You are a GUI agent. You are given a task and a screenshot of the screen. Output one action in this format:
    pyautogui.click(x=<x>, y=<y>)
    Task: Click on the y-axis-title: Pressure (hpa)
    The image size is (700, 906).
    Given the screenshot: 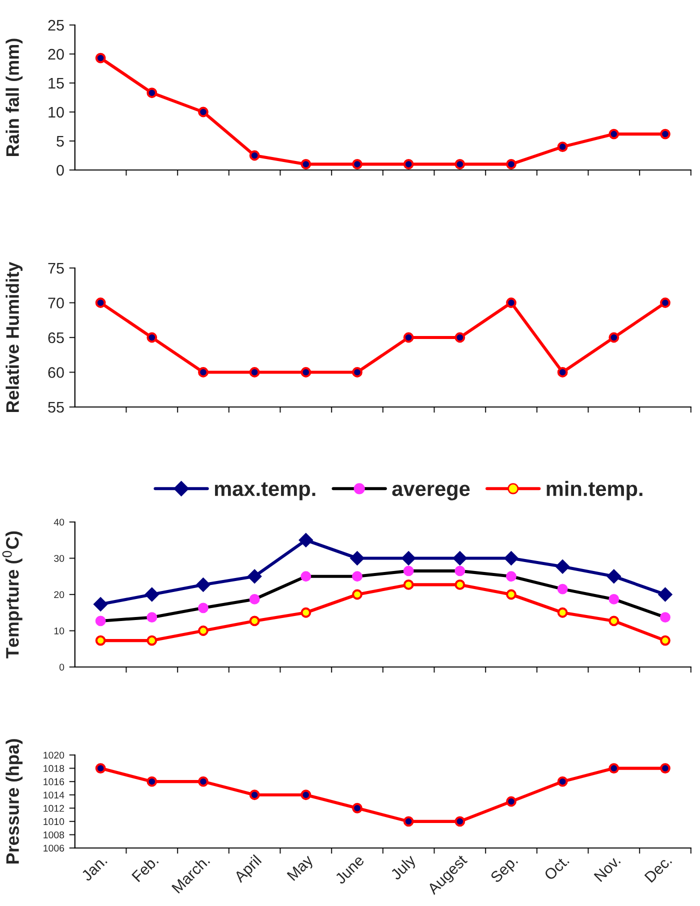 What is the action you would take?
    pyautogui.click(x=14, y=801)
    